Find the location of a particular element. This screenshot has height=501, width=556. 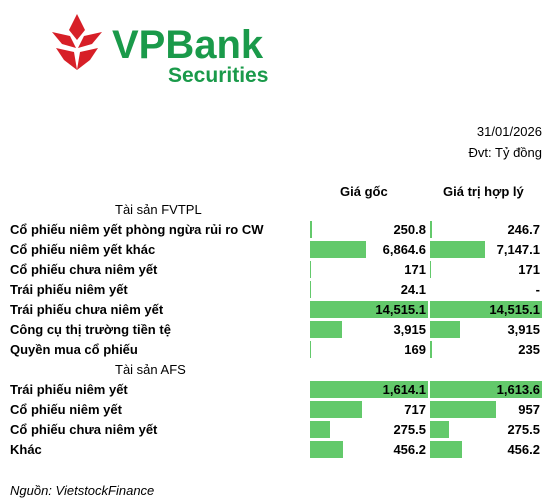

row-label: Cổ phiếu niêm yết phòng ngừa rủi ro CW is located at coordinates (137, 229).